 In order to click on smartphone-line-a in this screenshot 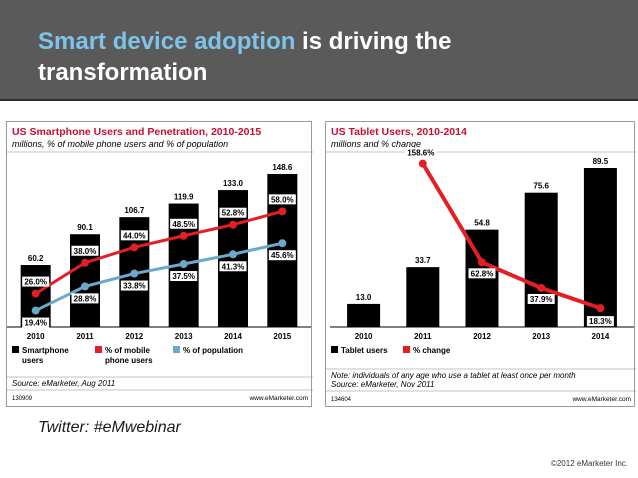, I will do `click(158, 252)`.